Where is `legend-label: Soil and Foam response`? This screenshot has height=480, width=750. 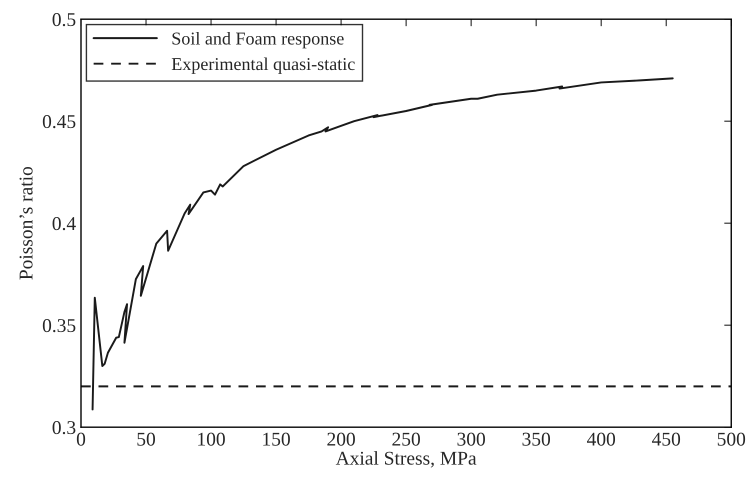
legend-label: Soil and Foam response is located at coordinates (258, 40).